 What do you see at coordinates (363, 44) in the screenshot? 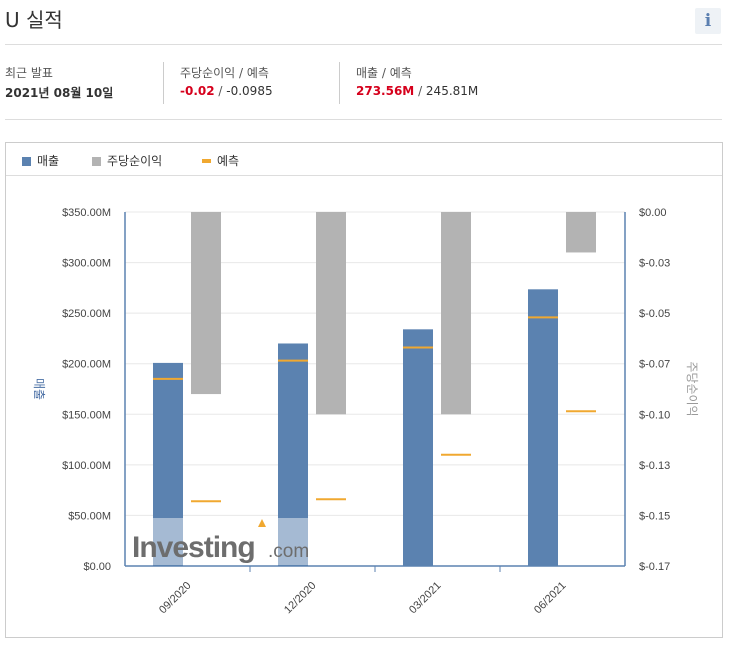
I see `header-divider` at bounding box center [363, 44].